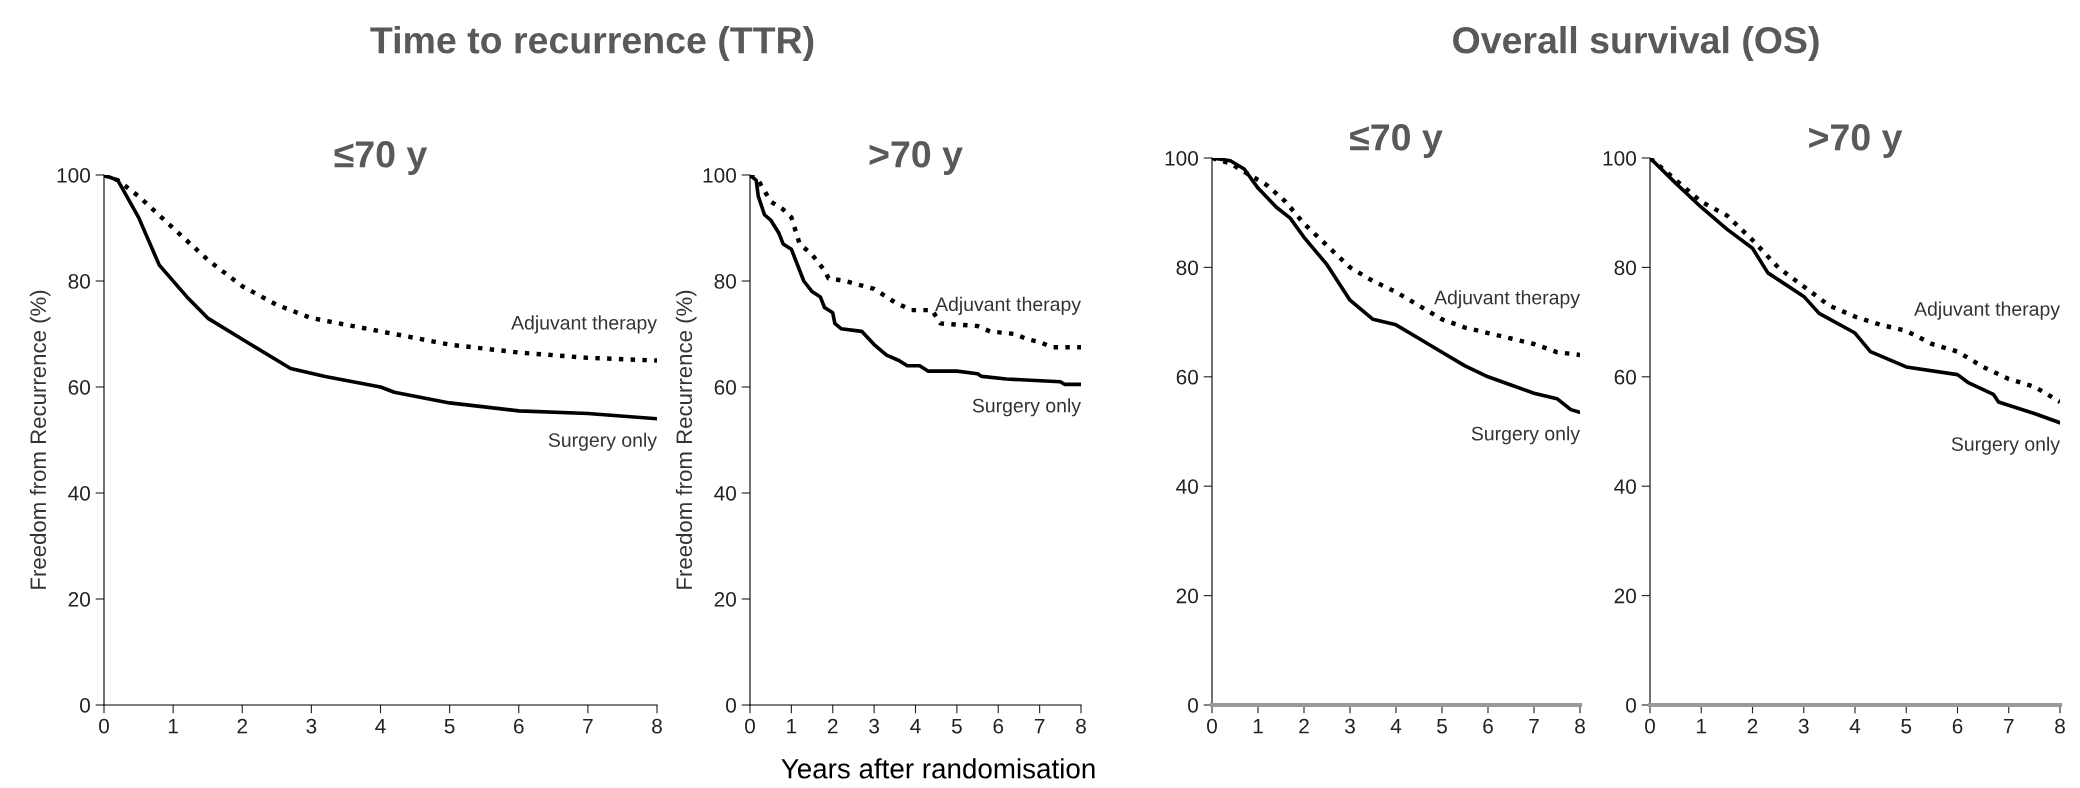 This screenshot has height=788, width=2080. What do you see at coordinates (1636, 43) in the screenshot?
I see `text: Overall survival (OS)` at bounding box center [1636, 43].